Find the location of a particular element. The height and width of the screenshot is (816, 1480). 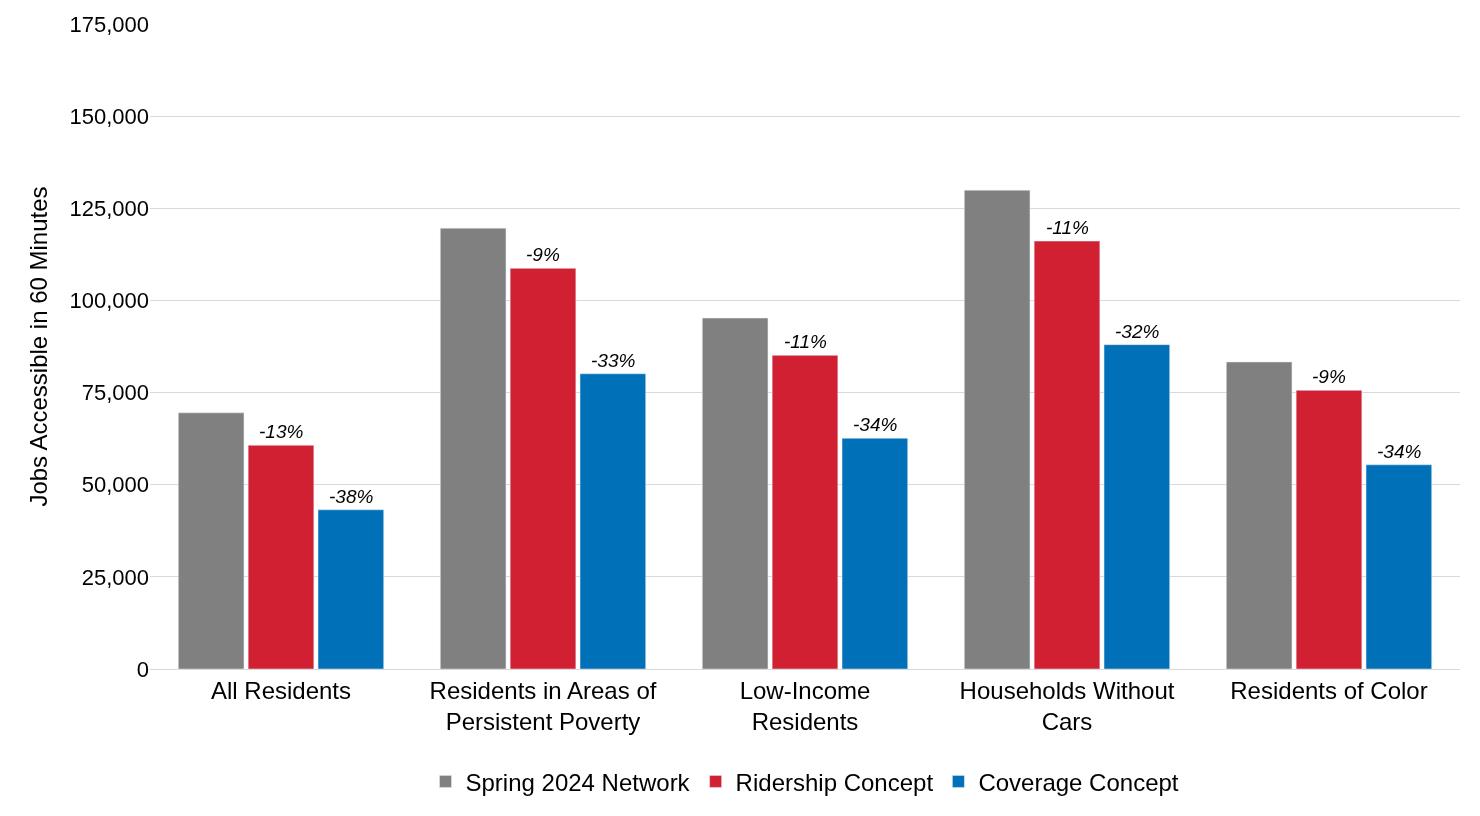

y-tick-label: 150,000 is located at coordinates (109, 116).